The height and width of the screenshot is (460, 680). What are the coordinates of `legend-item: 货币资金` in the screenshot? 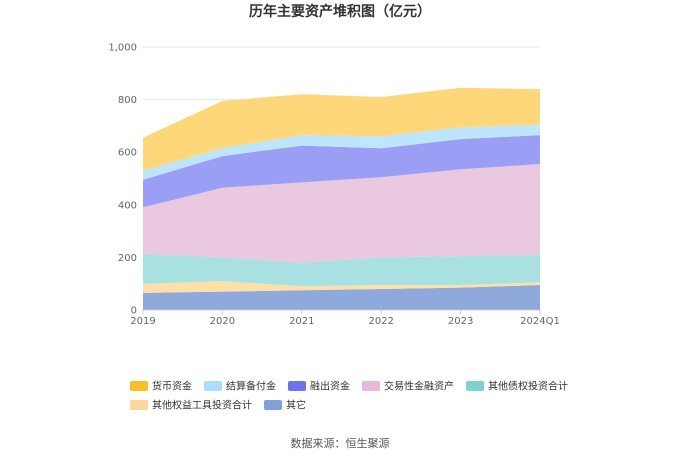 It's located at (161, 386).